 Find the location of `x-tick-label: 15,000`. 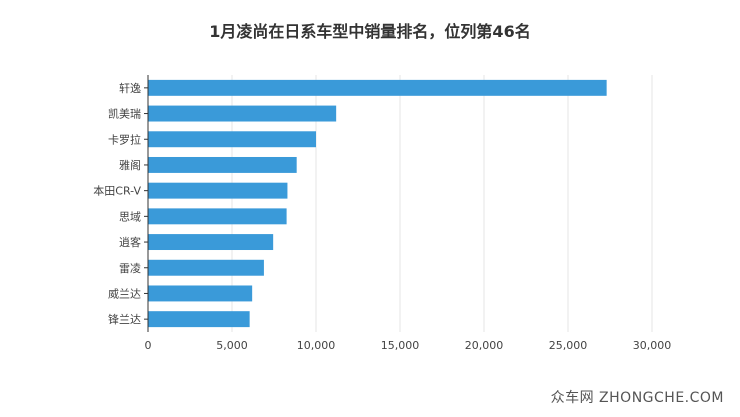

x-tick-label: 15,000 is located at coordinates (400, 345).